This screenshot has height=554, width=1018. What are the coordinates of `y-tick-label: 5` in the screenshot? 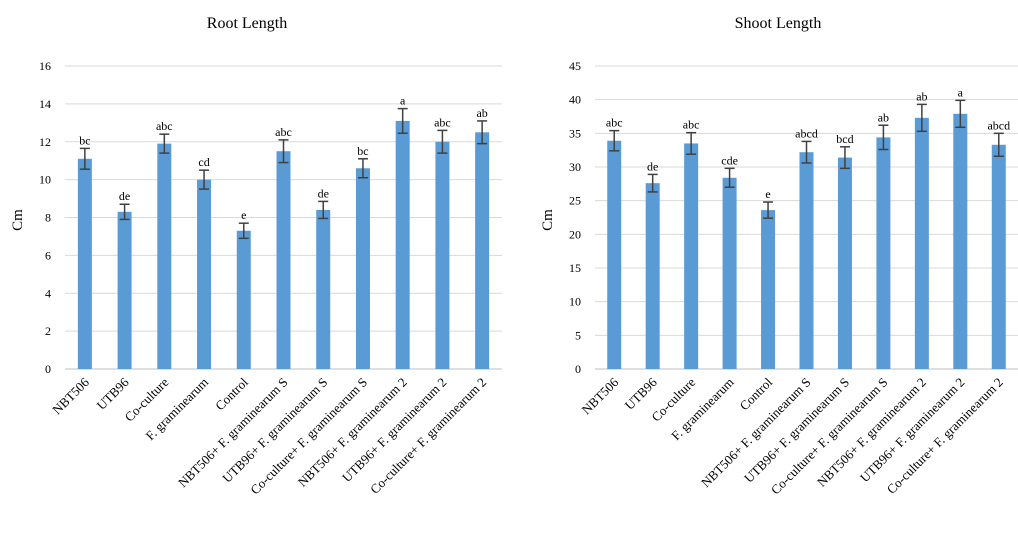 It's located at (578, 335).